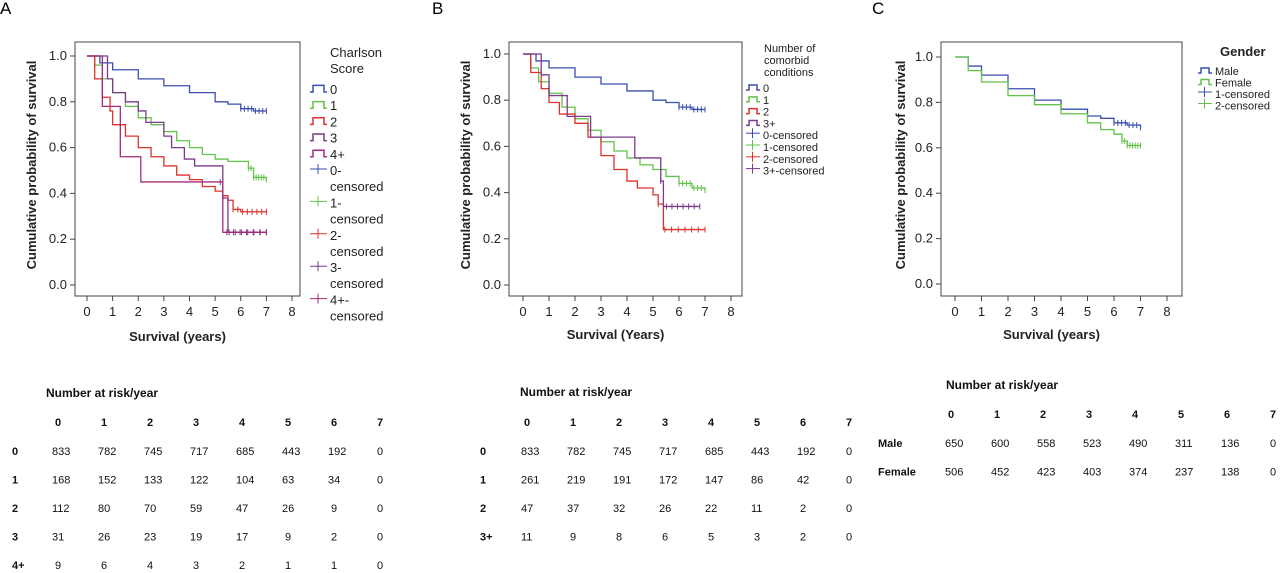 This screenshot has width=1280, height=573. I want to click on risk-table-cell: 31, so click(58, 538).